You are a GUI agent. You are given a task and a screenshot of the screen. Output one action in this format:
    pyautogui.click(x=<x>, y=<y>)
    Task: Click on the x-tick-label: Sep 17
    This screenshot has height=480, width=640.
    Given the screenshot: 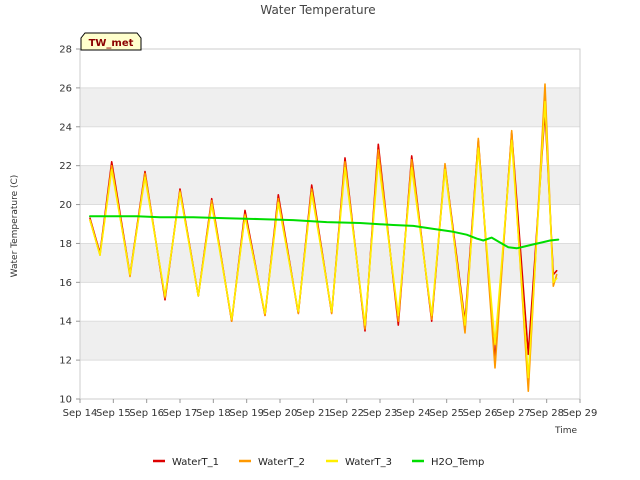 What is the action you would take?
    pyautogui.click(x=180, y=413)
    